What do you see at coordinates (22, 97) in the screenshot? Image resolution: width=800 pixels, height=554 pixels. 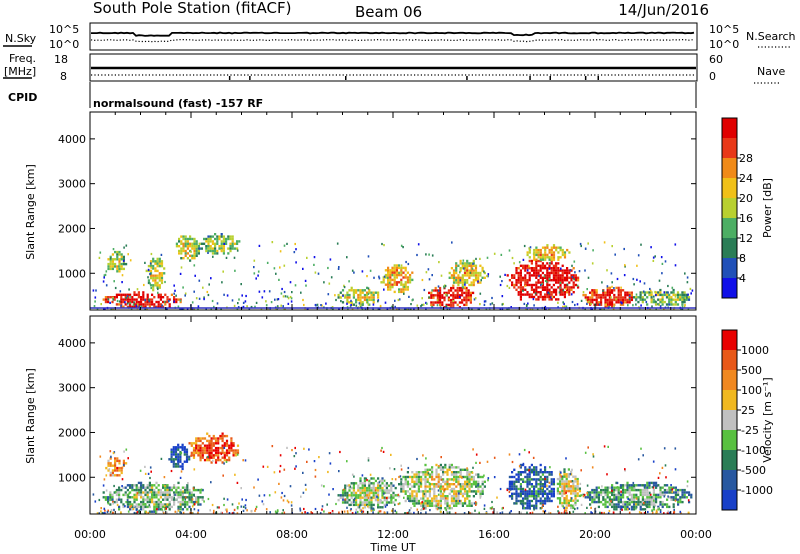 I see `cpid-label: CPID` at bounding box center [22, 97].